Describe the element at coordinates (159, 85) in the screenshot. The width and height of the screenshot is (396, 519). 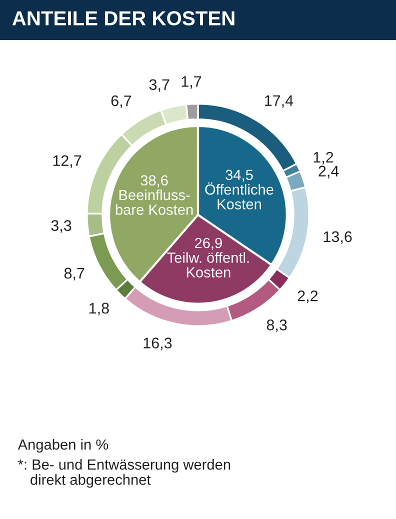
I see `data-label: 3,7` at that location.